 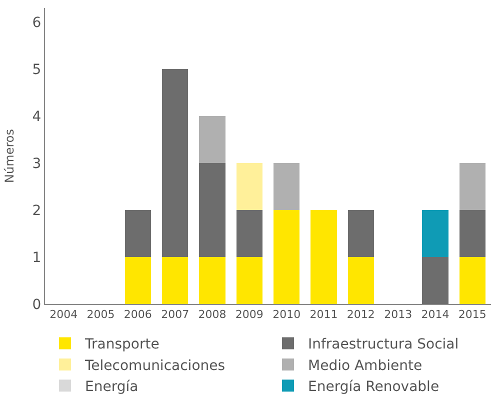 I want to click on y-tick-label: 5, so click(x=37, y=70).